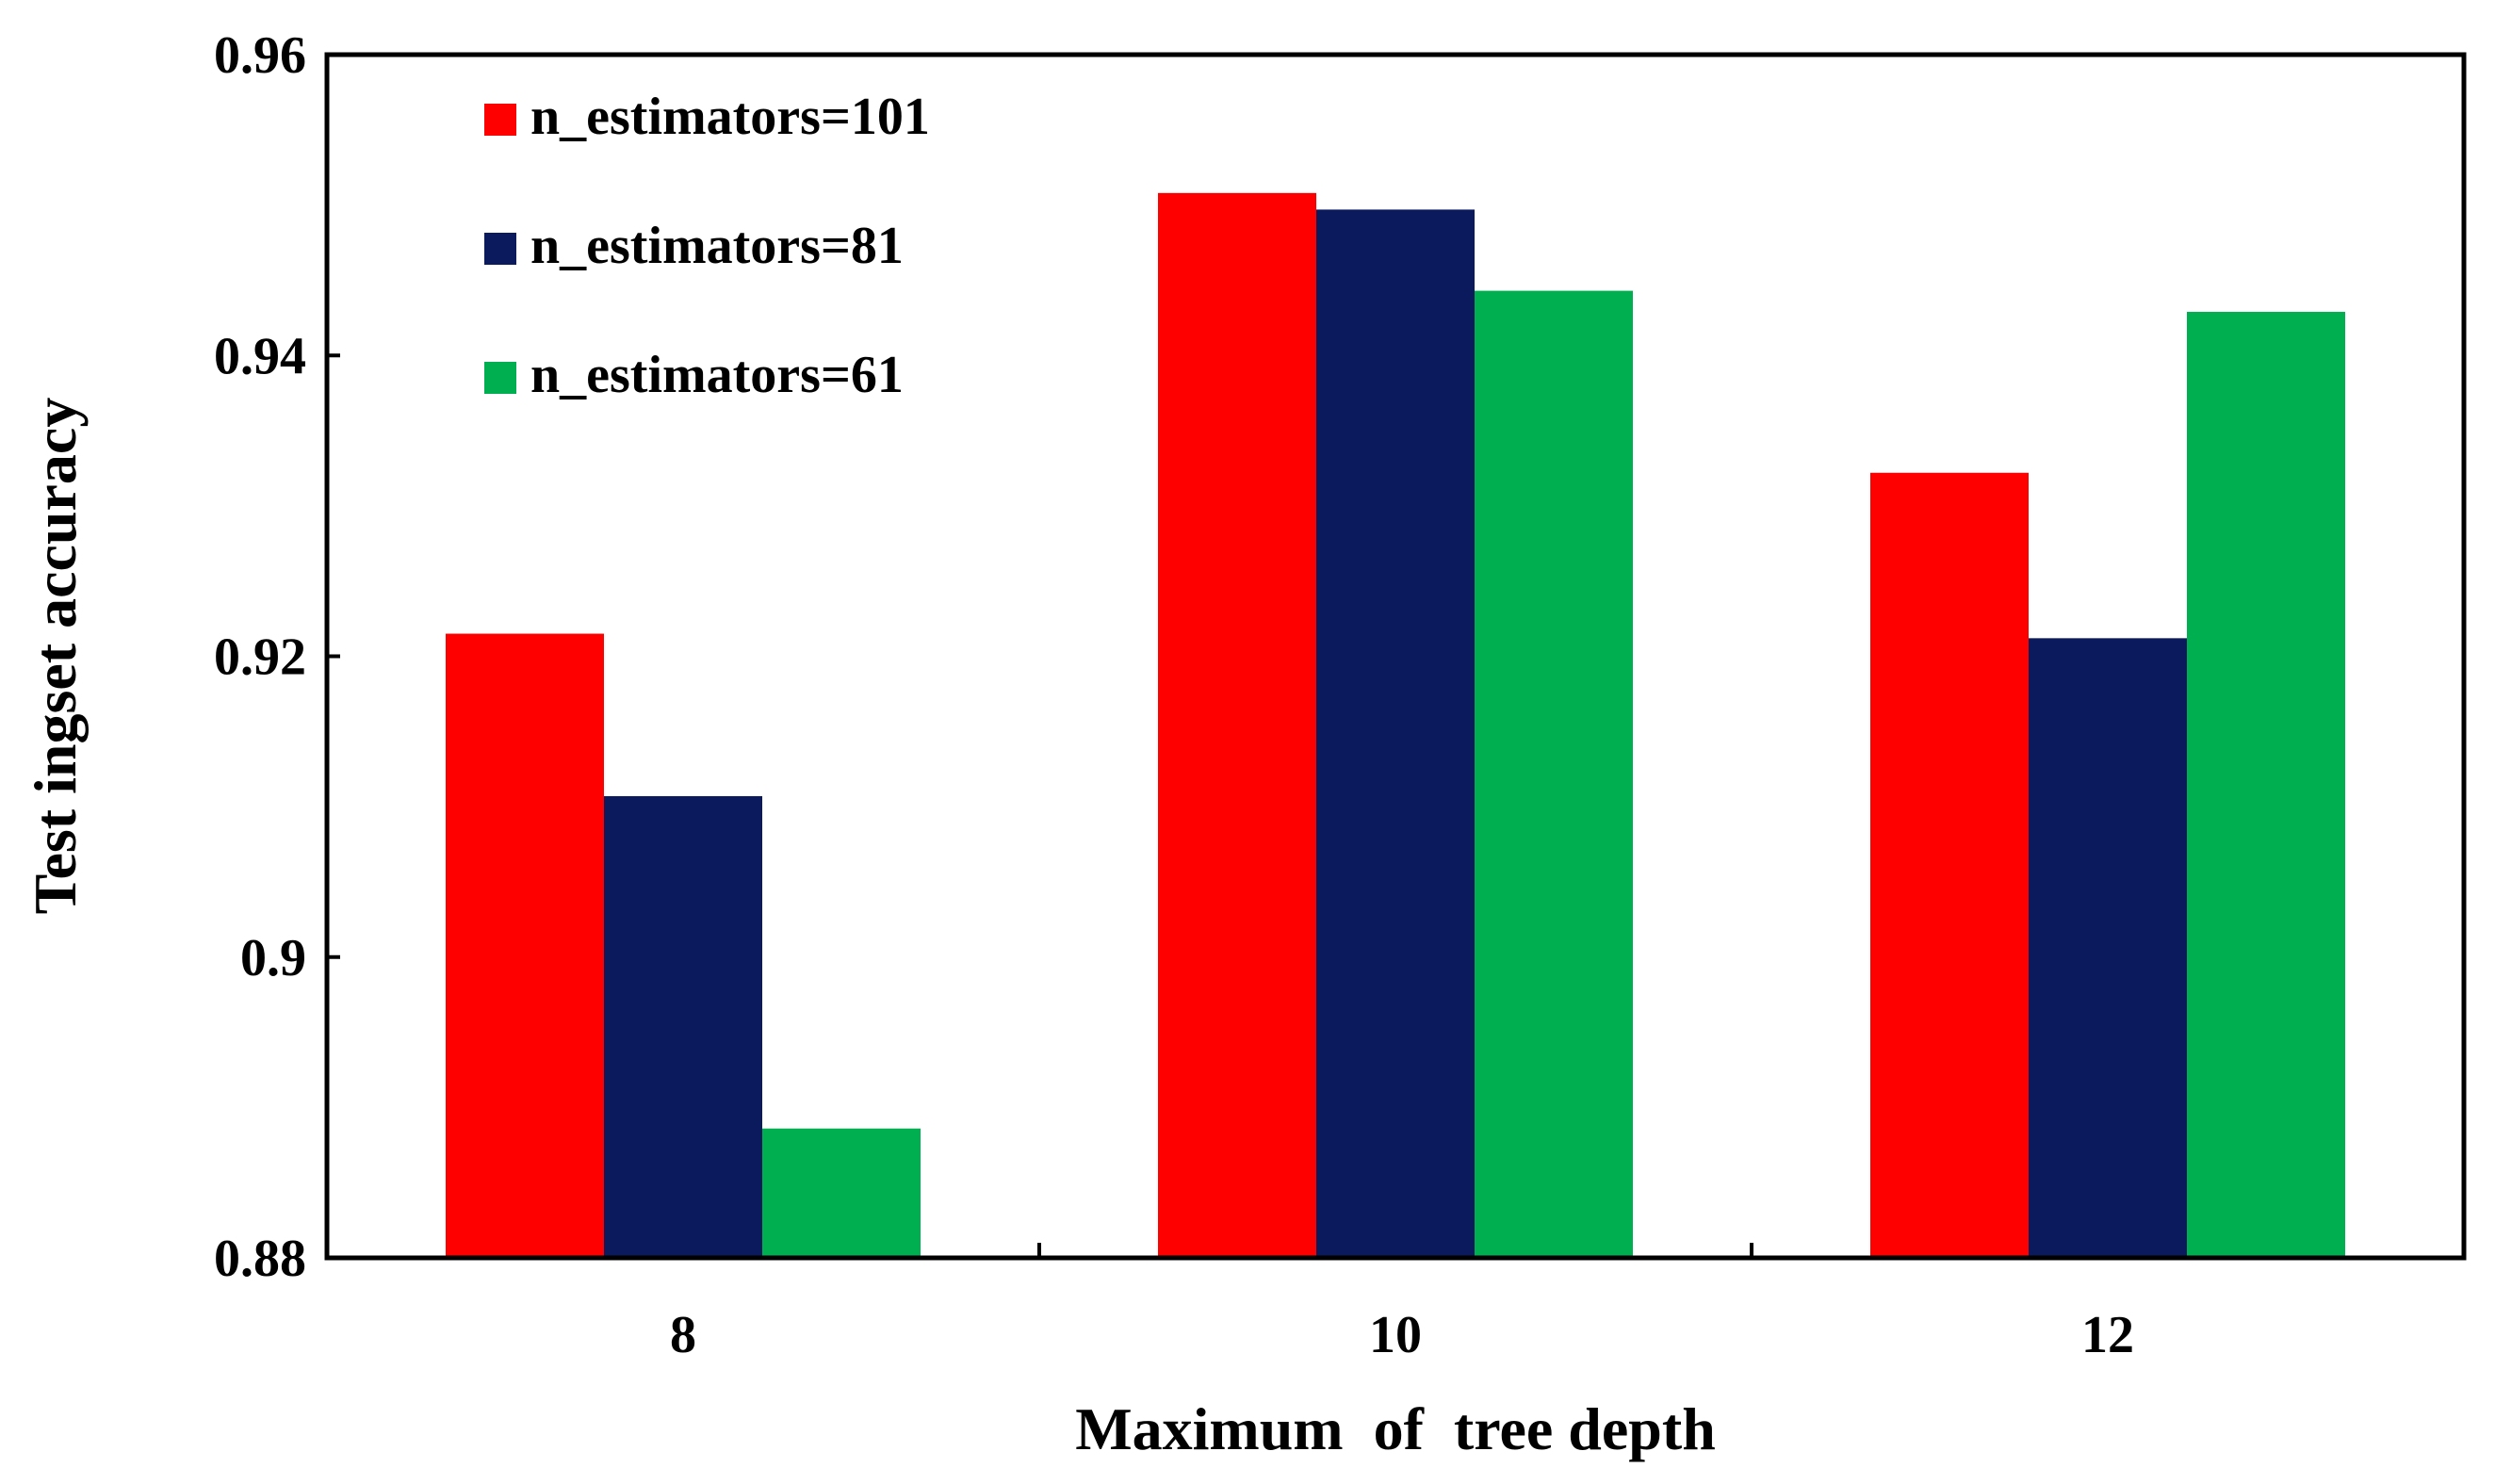  Describe the element at coordinates (260, 657) in the screenshot. I see `y-tick-label: 0.92` at that location.